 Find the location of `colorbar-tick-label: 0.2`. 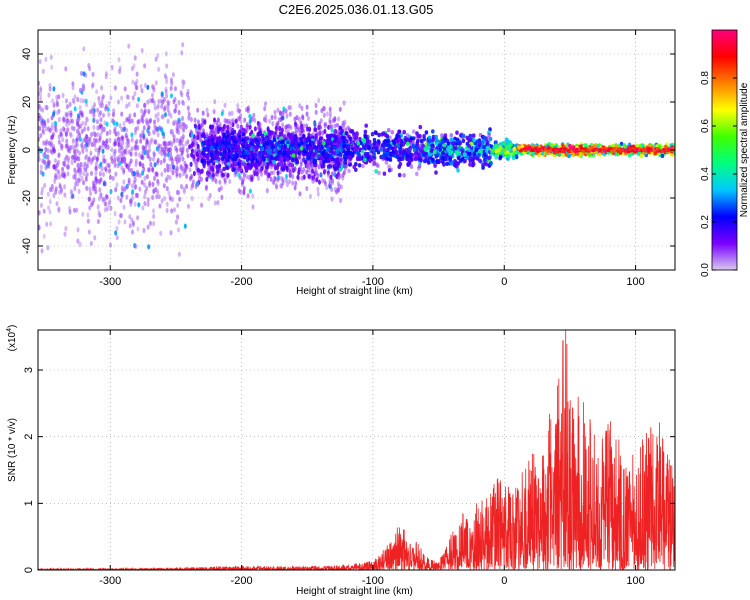

colorbar-tick-label: 0.2 is located at coordinates (705, 222).